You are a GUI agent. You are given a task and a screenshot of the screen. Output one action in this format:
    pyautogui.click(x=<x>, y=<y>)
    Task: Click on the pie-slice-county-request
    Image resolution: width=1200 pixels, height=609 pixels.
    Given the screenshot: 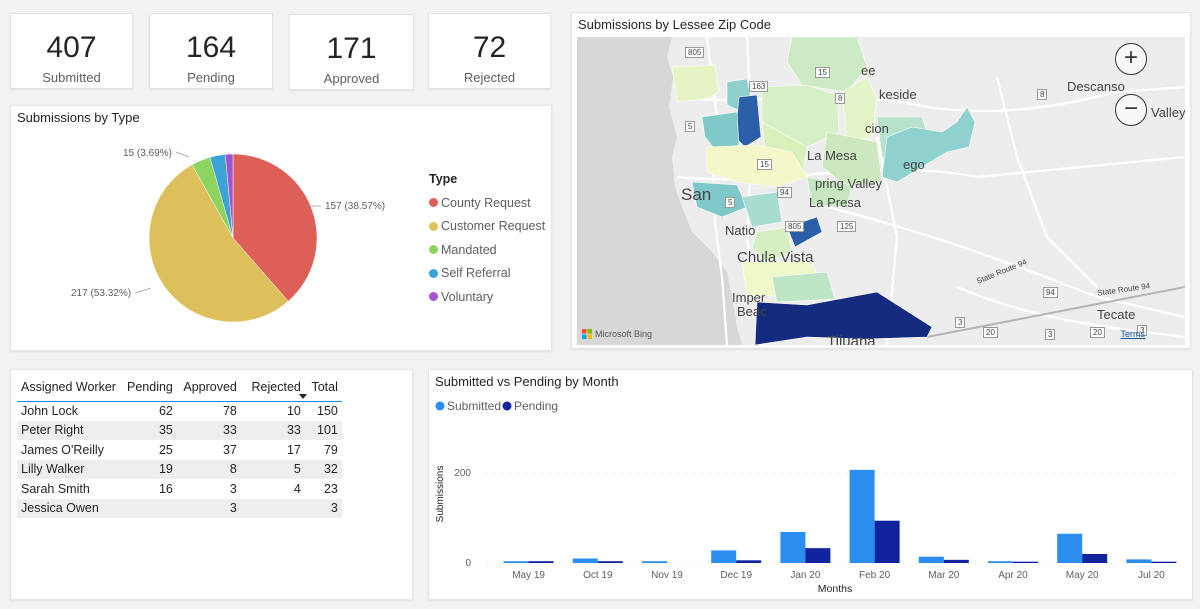 What is the action you would take?
    pyautogui.click(x=275, y=227)
    